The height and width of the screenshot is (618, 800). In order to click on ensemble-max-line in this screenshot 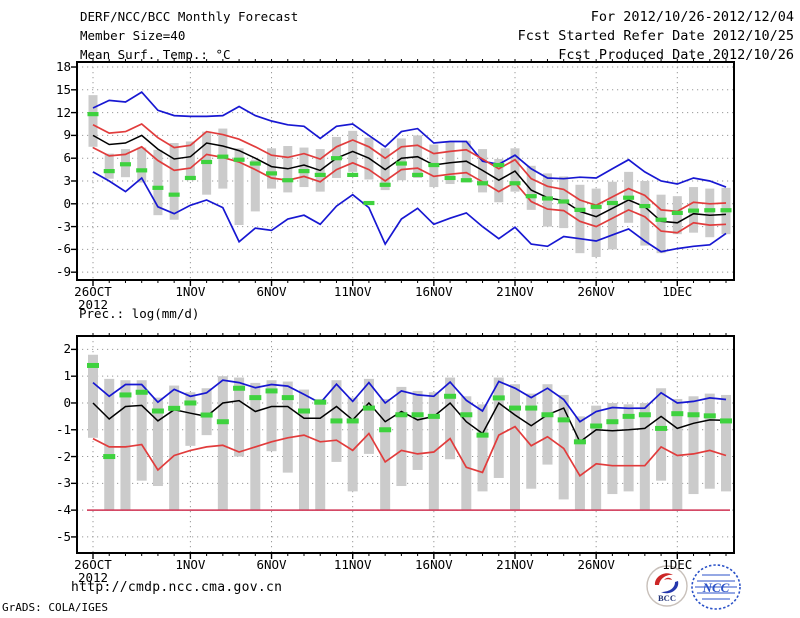, I will do `click(409, 139)`.